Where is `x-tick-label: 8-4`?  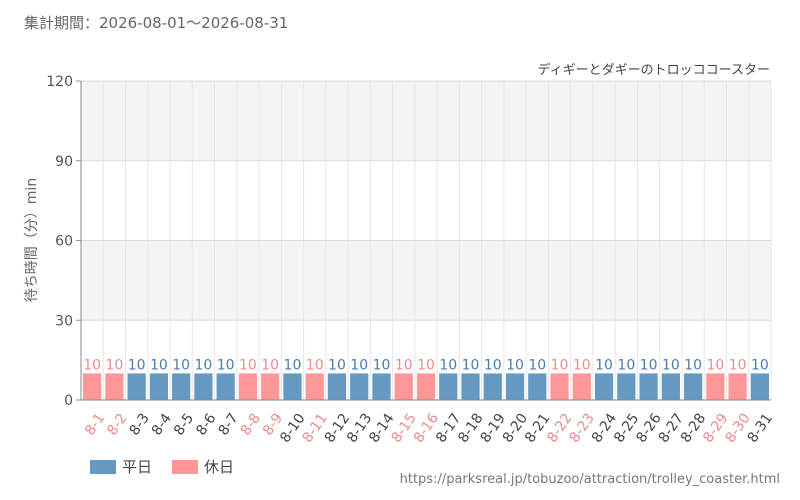 x-tick-label: 8-4 is located at coordinates (162, 425).